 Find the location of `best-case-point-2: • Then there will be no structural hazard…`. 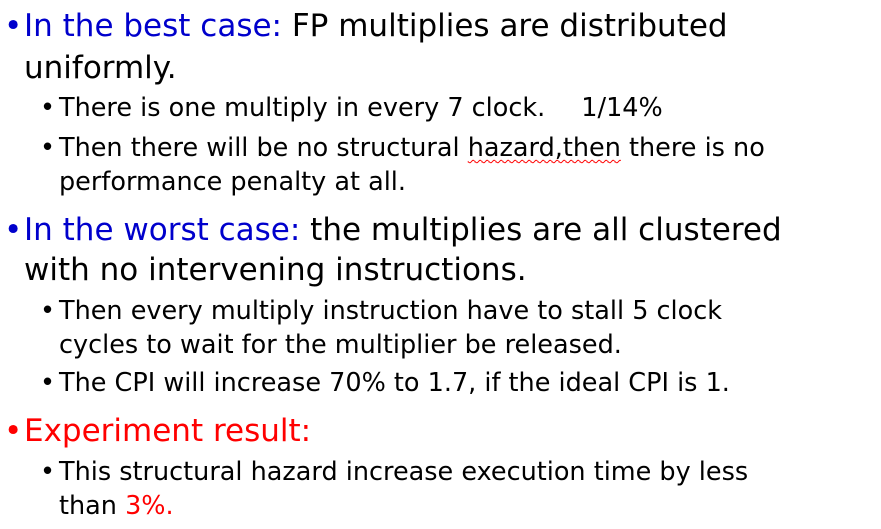

best-case-point-2: • Then there will be no structural hazard… is located at coordinates (402, 148).